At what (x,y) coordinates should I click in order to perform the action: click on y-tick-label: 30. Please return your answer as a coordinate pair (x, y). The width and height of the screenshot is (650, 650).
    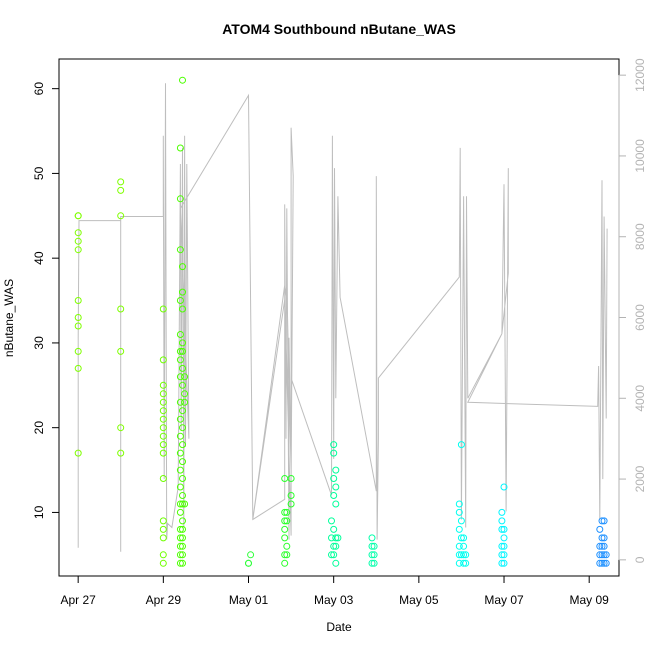
    Looking at the image, I should click on (39, 343).